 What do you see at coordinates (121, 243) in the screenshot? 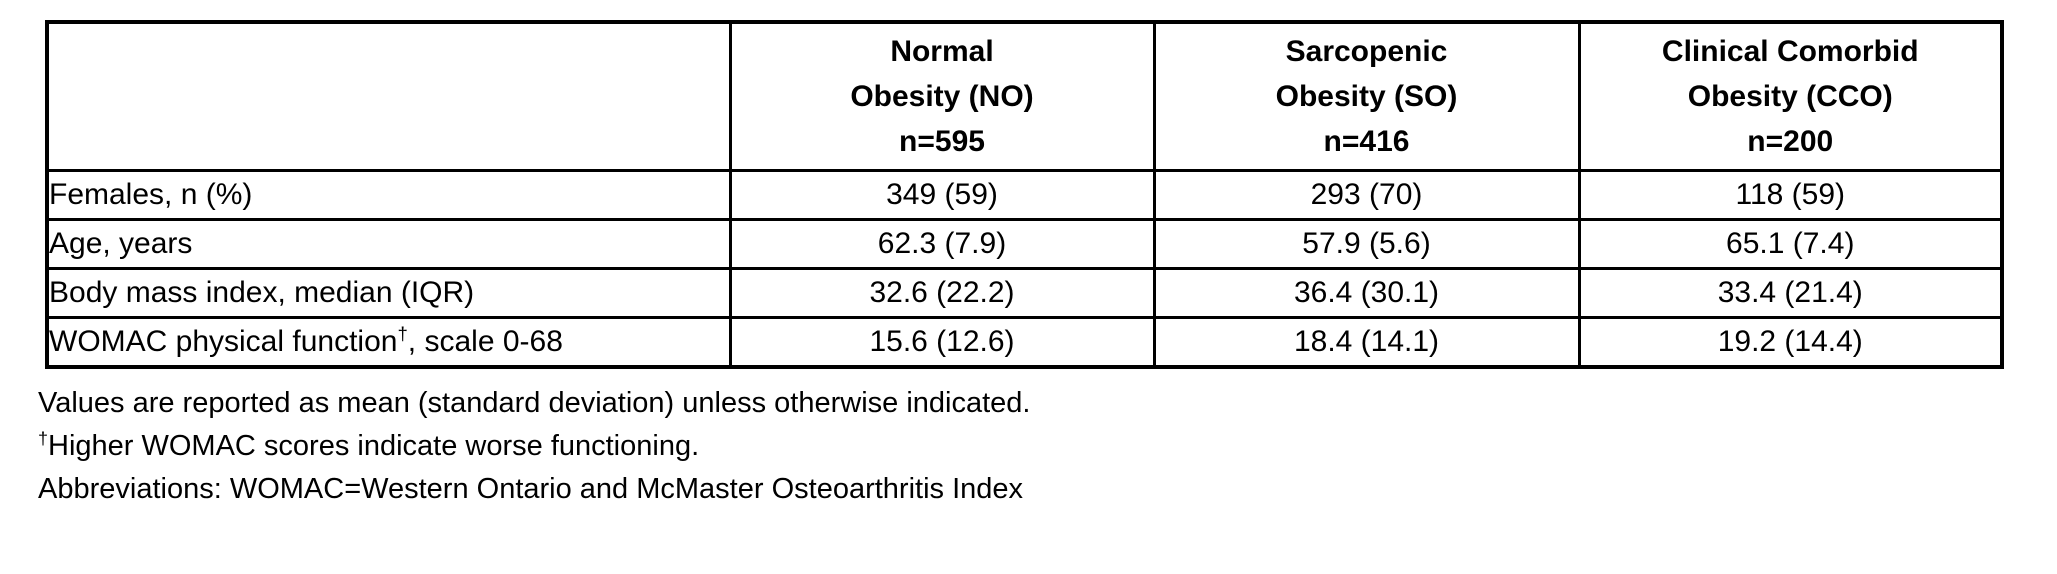
I see `row-label-text: Age, years` at bounding box center [121, 243].